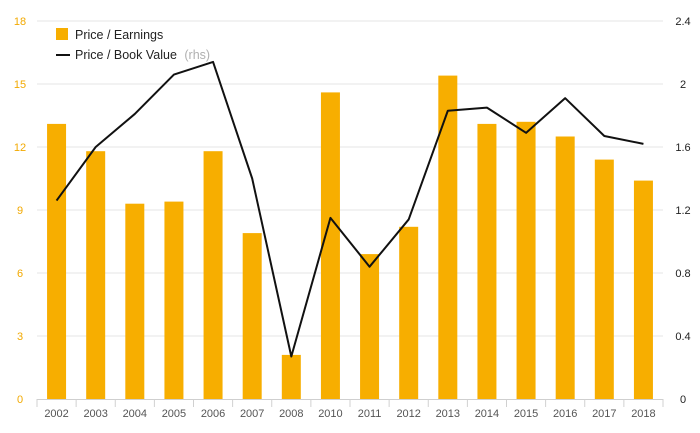 Image resolution: width=700 pixels, height=433 pixels. What do you see at coordinates (565, 414) in the screenshot?
I see `x-tick-label: 2016` at bounding box center [565, 414].